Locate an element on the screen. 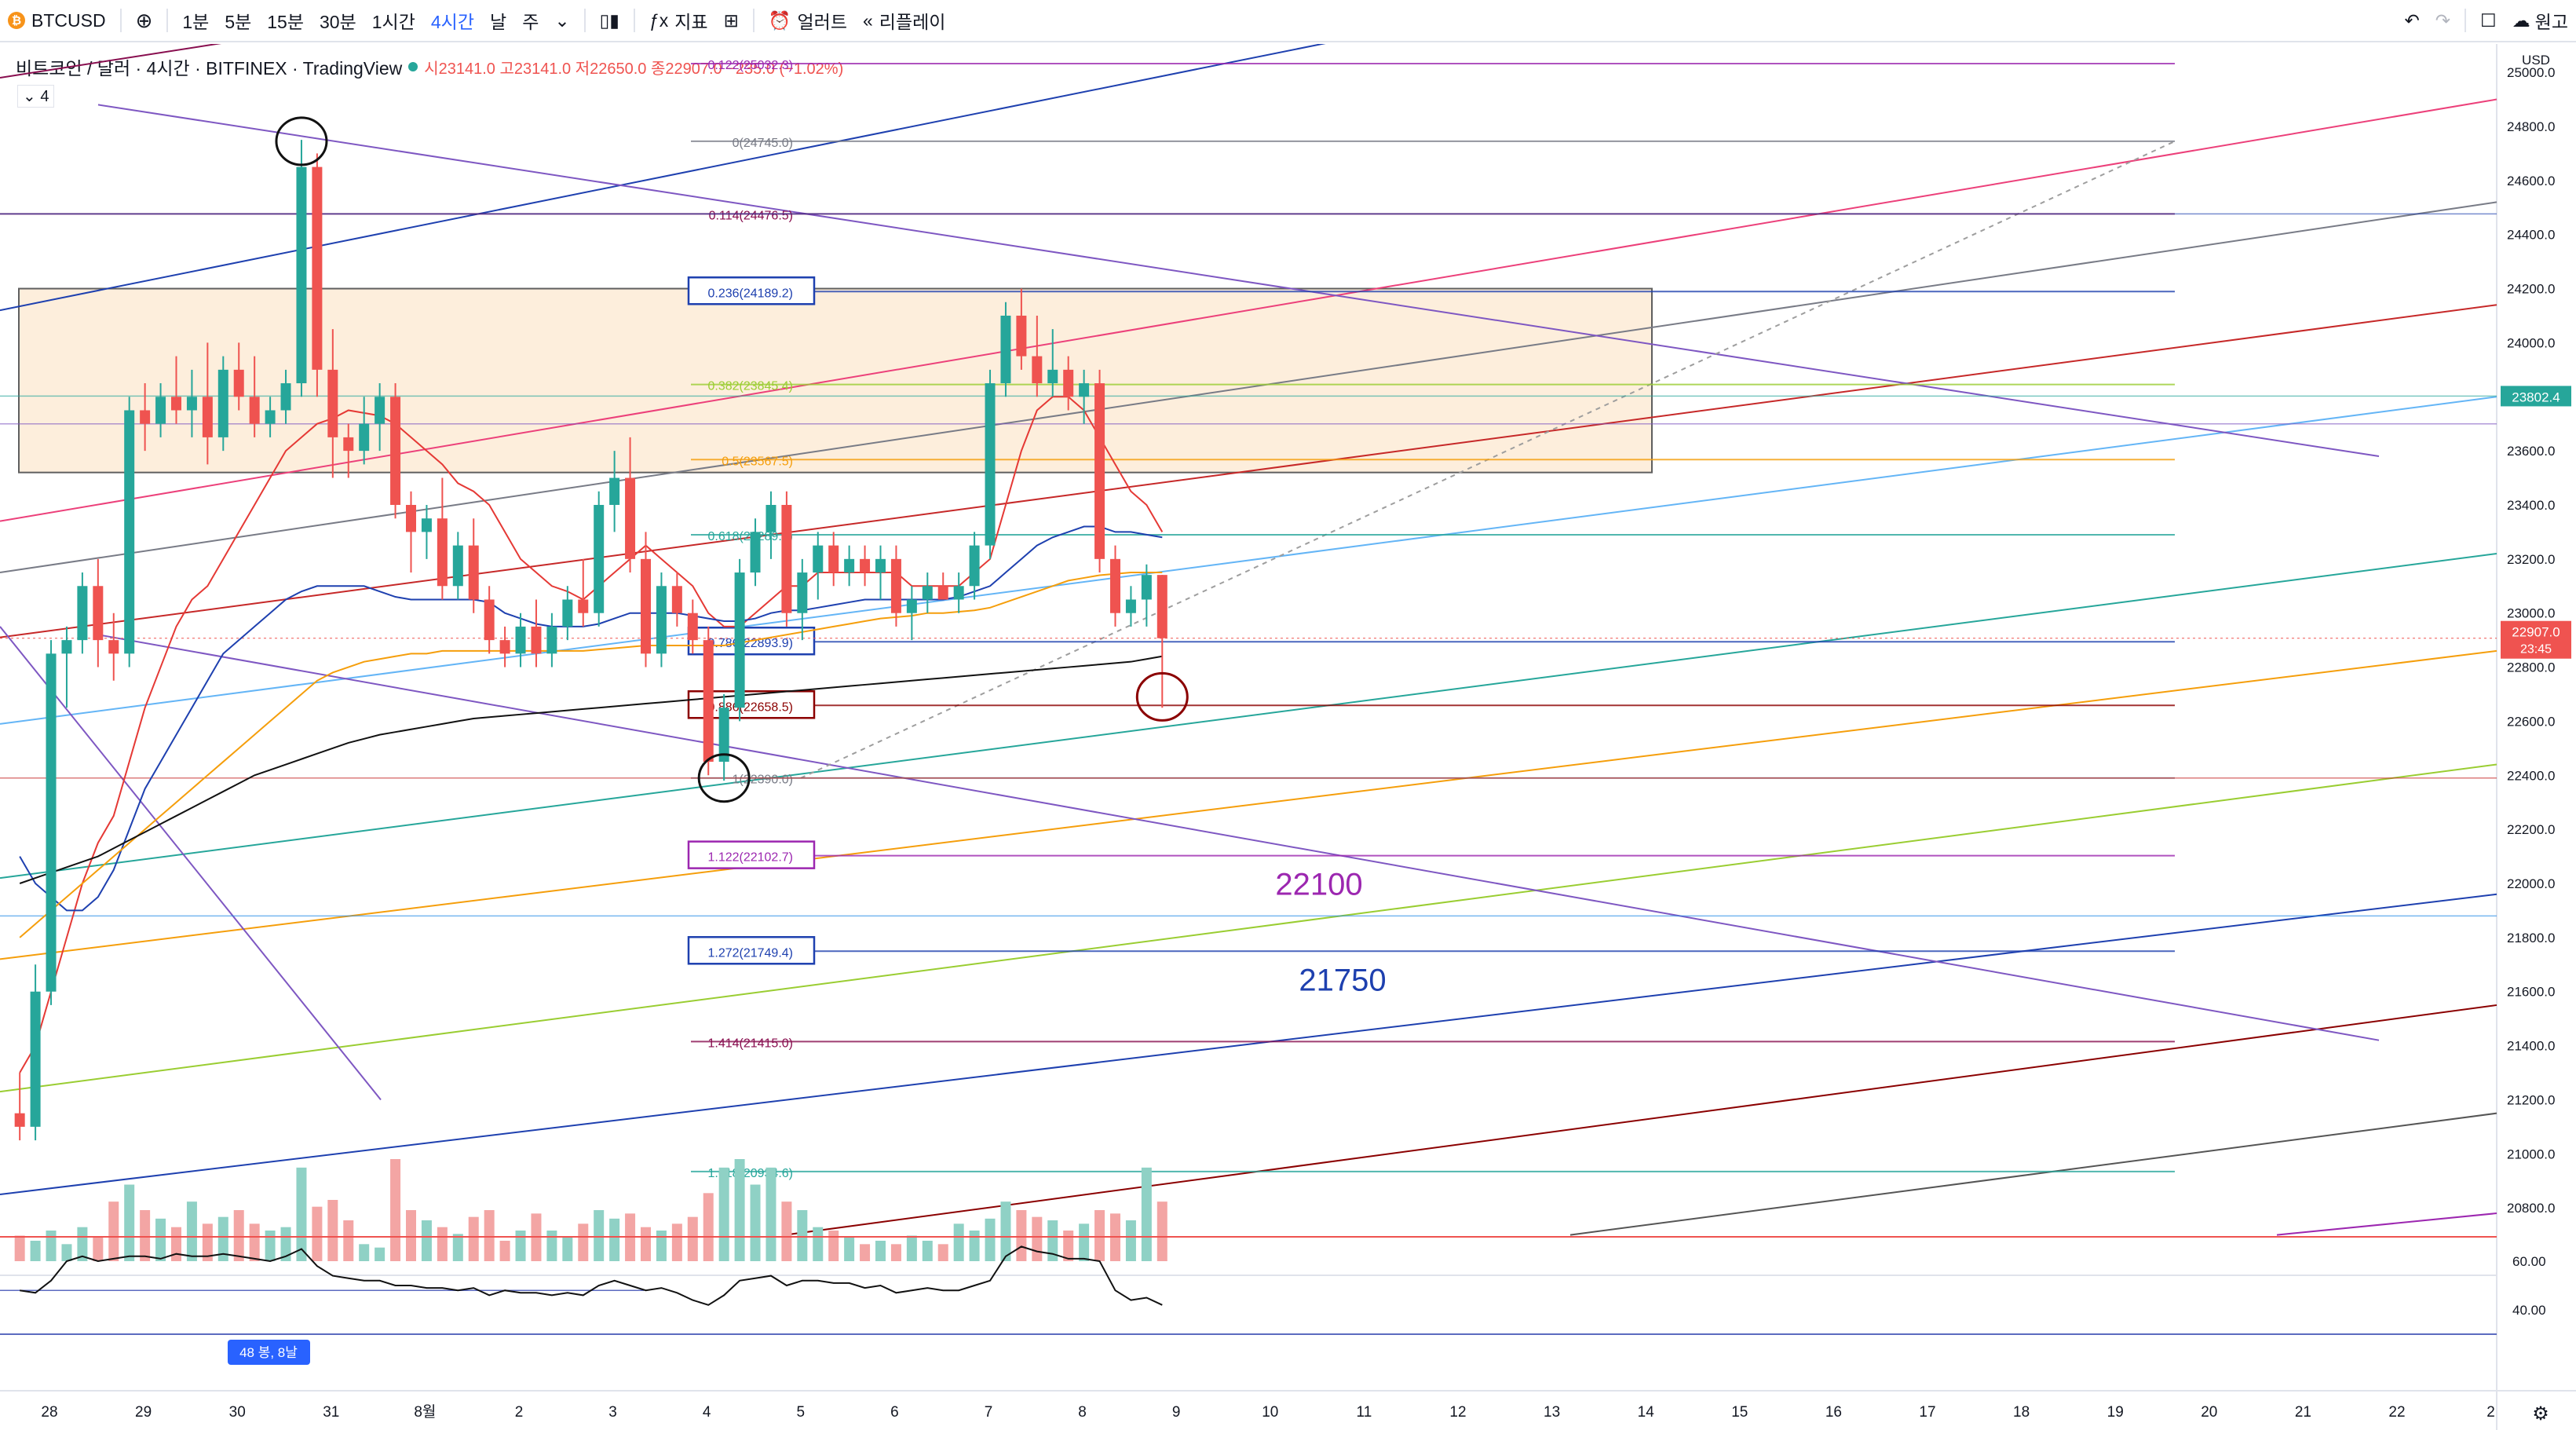 The image size is (2576, 1430). interval-day: 날 is located at coordinates (499, 22).